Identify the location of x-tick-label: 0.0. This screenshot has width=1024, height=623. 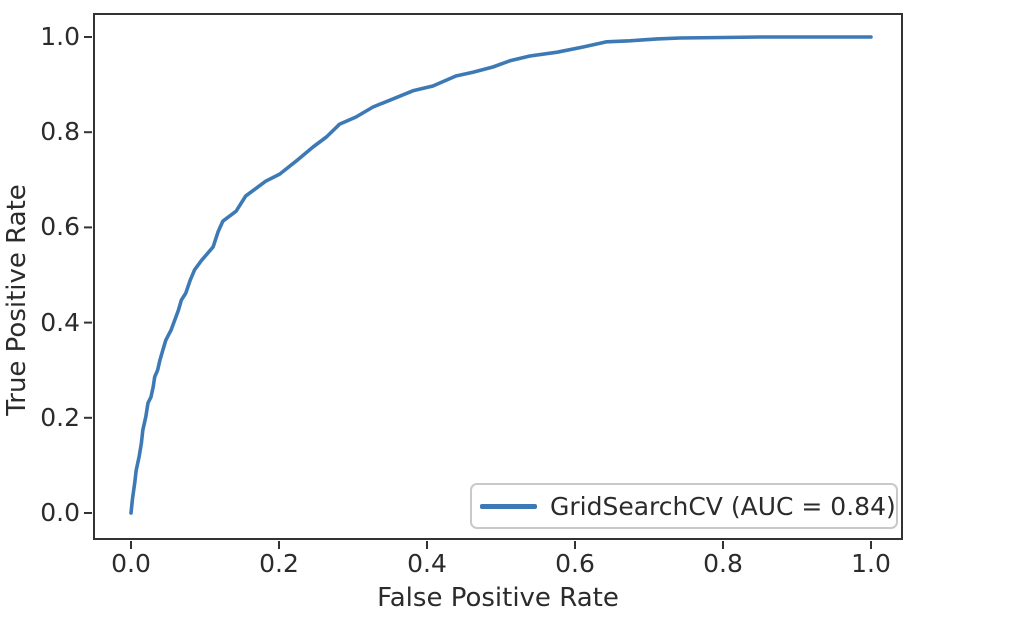
(131, 563).